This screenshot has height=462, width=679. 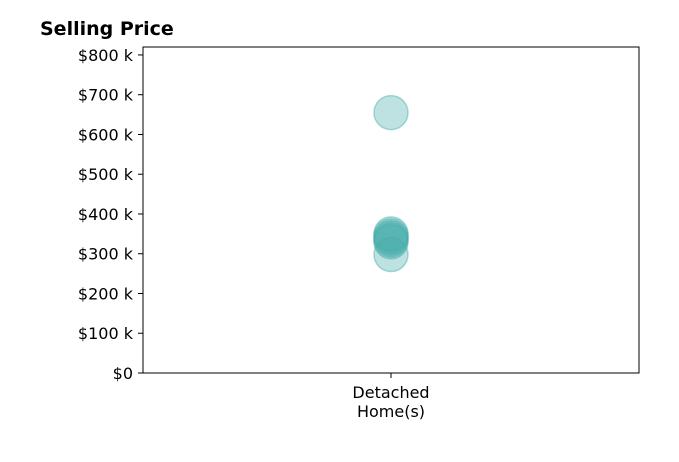 I want to click on y-tick-label: $700 k, so click(x=106, y=95).